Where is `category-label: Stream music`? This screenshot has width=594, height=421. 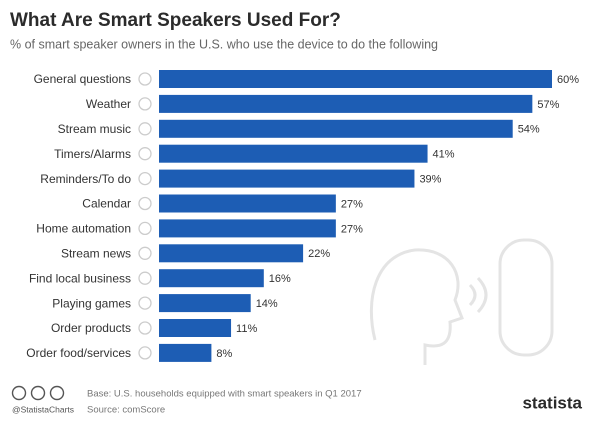
category-label: Stream music is located at coordinates (94, 129).